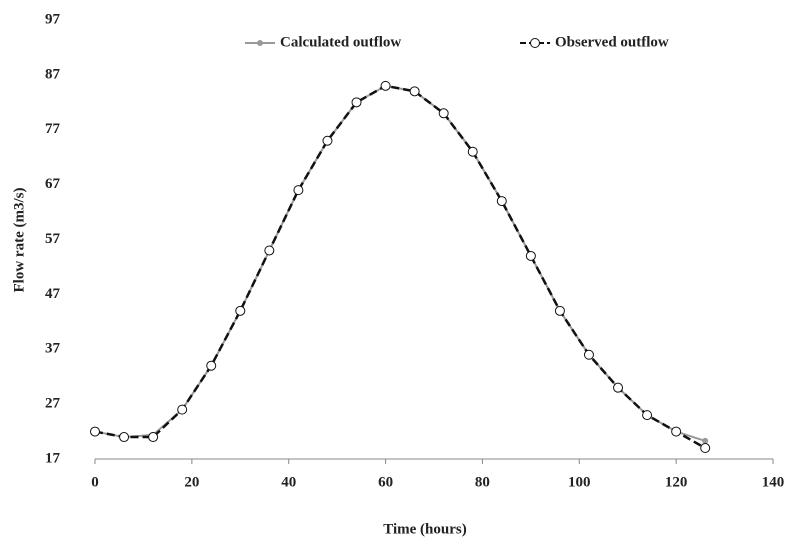 The width and height of the screenshot is (797, 543). What do you see at coordinates (340, 42) in the screenshot?
I see `legend-label: Calculated outflow` at bounding box center [340, 42].